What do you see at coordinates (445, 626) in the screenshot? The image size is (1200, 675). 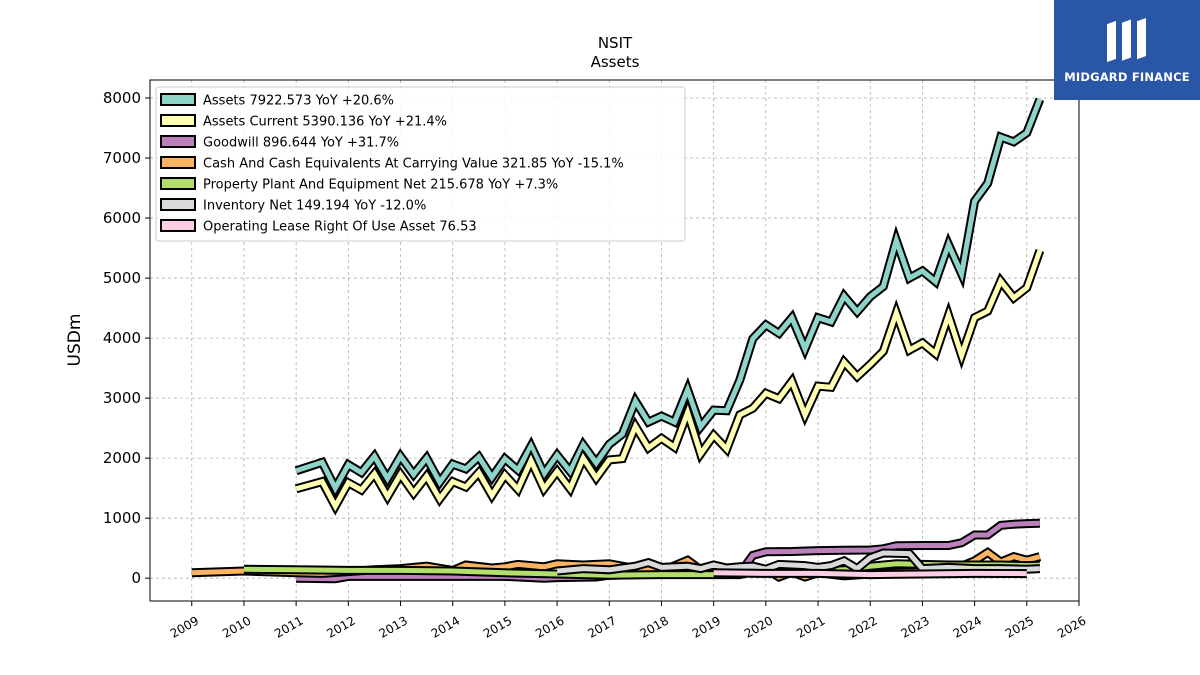 I see `x-tick-label: 2014` at bounding box center [445, 626].